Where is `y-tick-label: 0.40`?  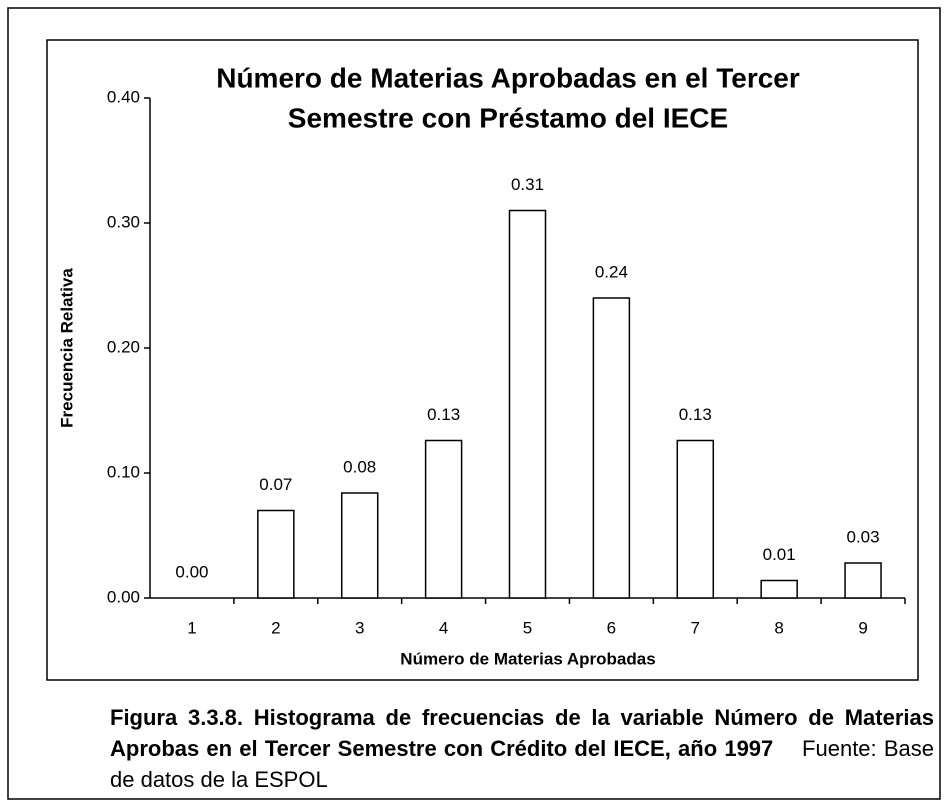
y-tick-label: 0.40 is located at coordinates (123, 96).